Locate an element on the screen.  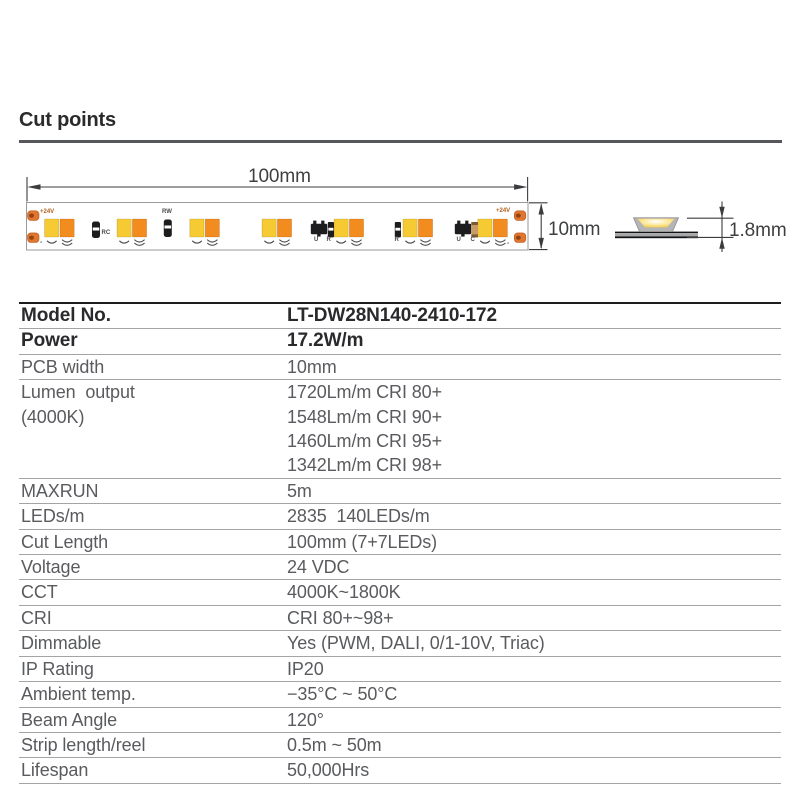
spec-value: 4000K~1800K is located at coordinates (344, 592).